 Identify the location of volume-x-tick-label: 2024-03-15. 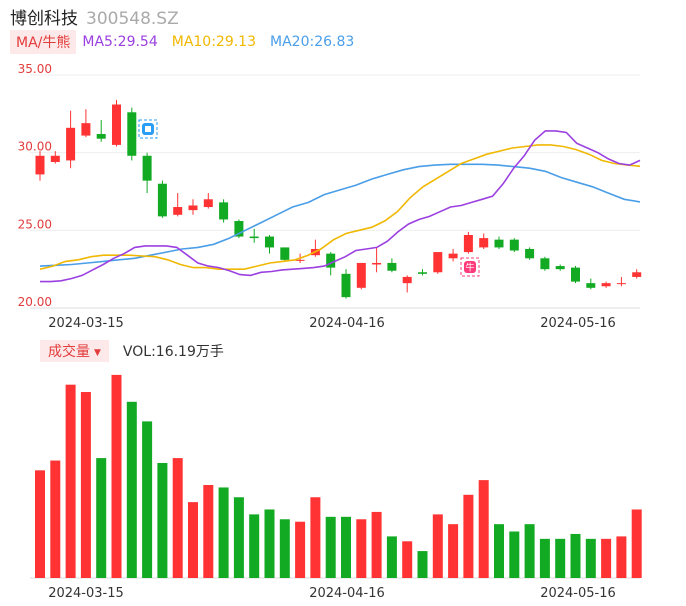
(86, 593).